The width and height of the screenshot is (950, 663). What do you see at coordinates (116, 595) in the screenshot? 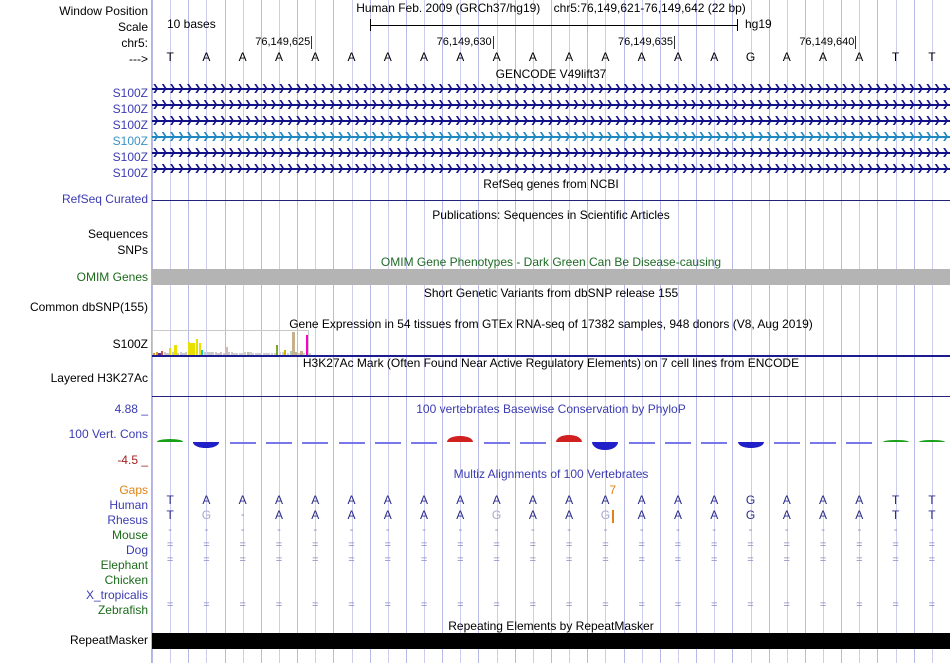
I see `label-species-x-tropicalis: X_tropicalis` at bounding box center [116, 595].